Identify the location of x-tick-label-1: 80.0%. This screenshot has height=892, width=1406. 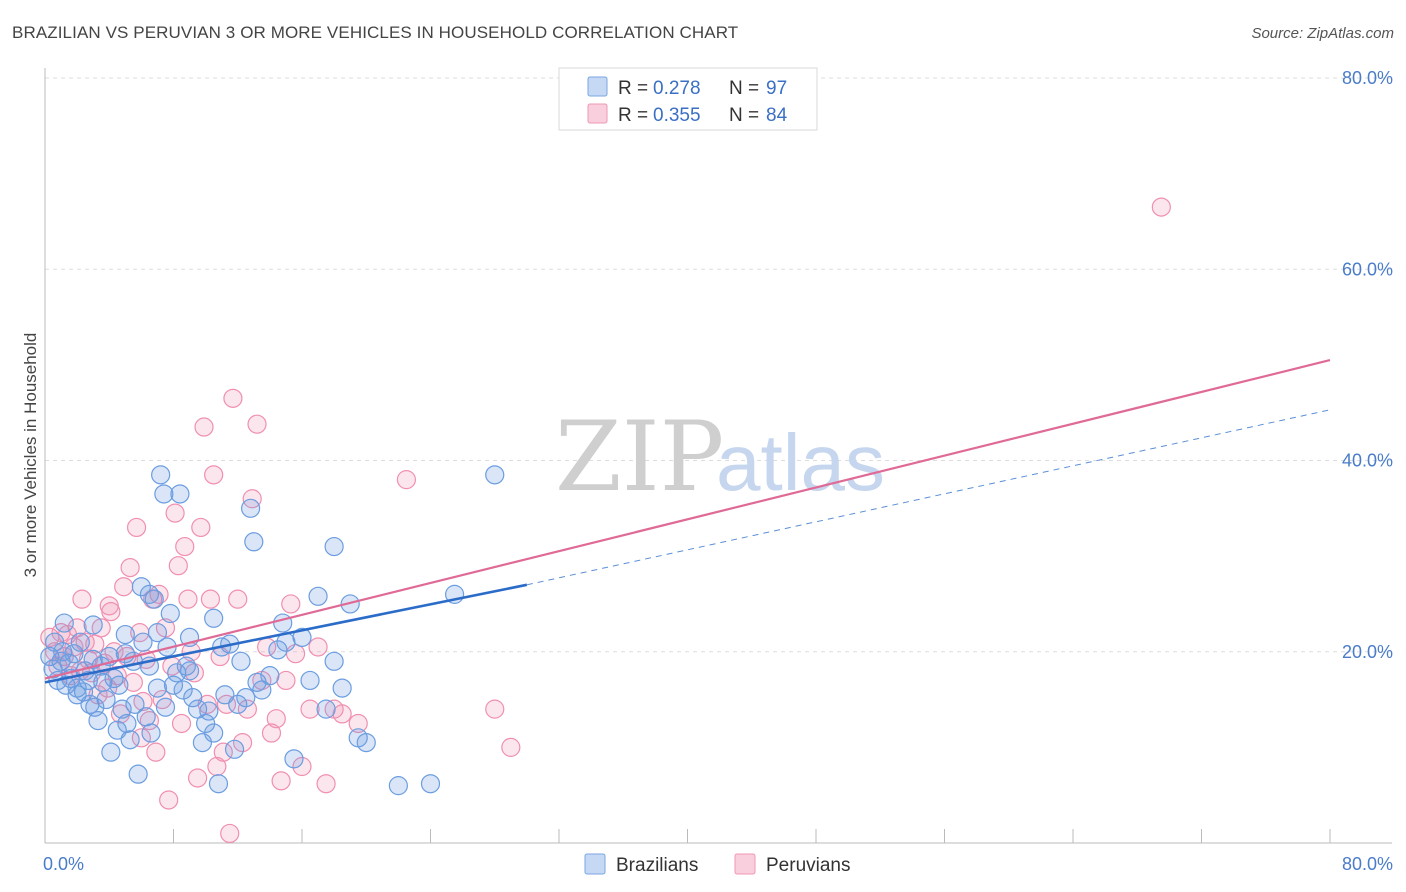
(1367, 864).